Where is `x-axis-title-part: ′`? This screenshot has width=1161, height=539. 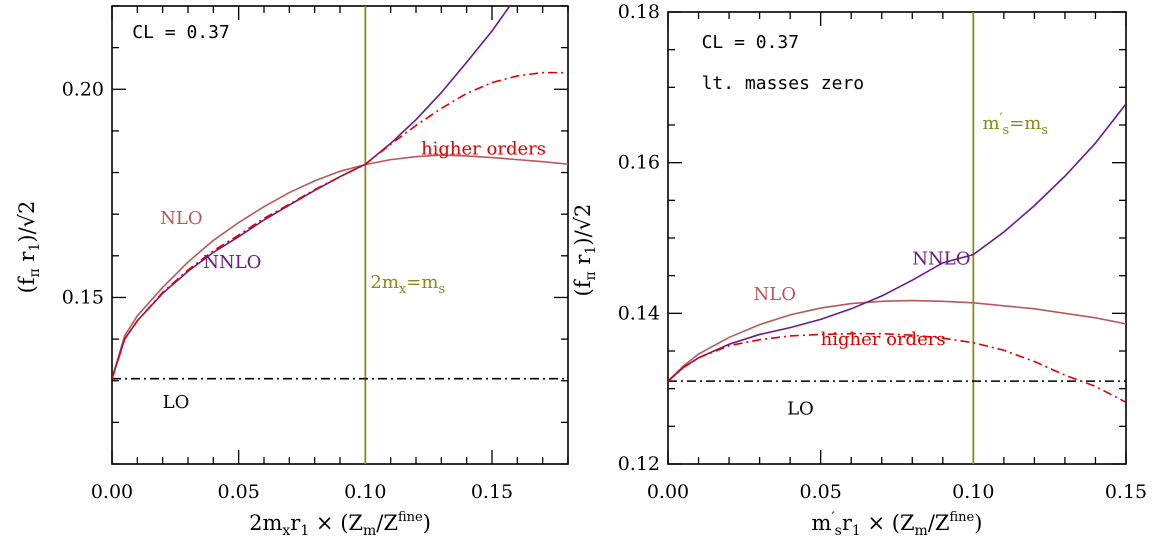
x-axis-title-part: ′ is located at coordinates (832, 518).